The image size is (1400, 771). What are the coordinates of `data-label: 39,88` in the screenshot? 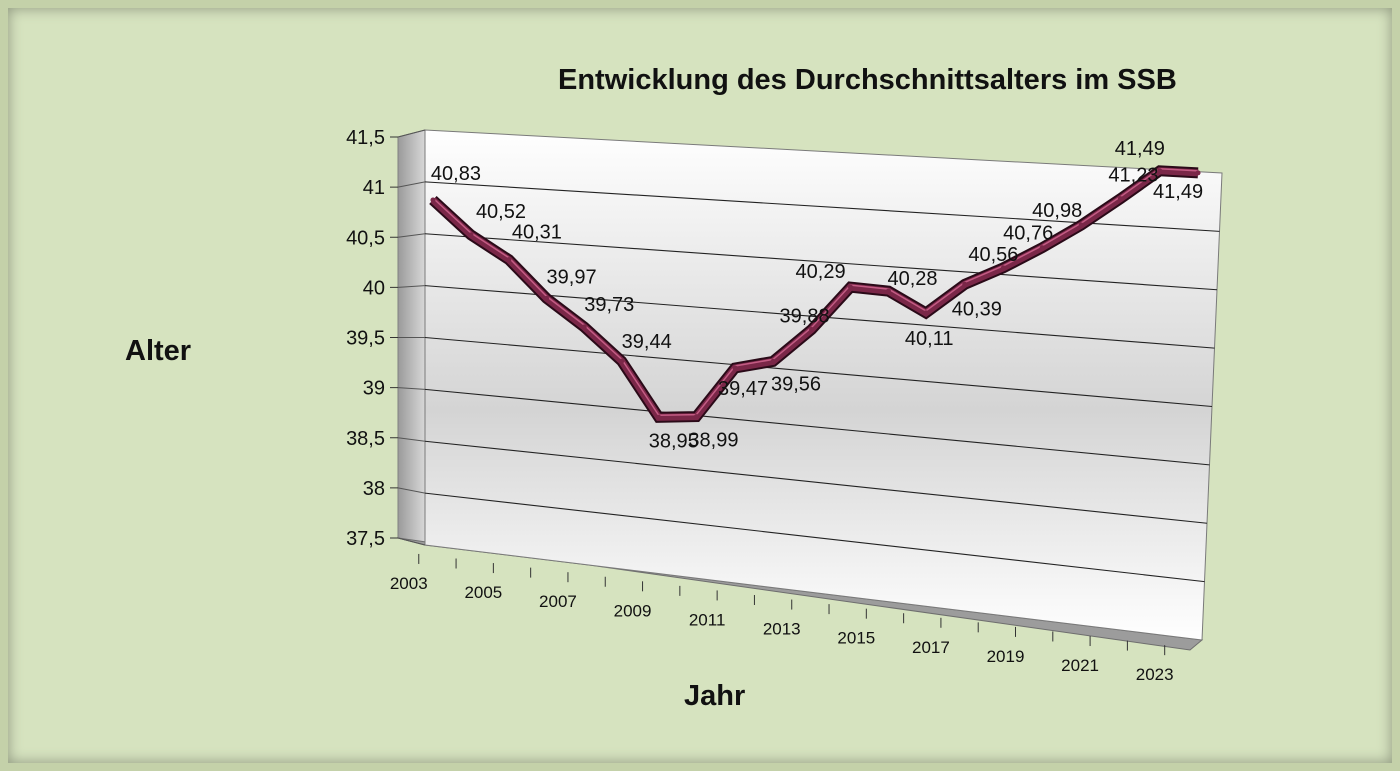 It's located at (805, 316).